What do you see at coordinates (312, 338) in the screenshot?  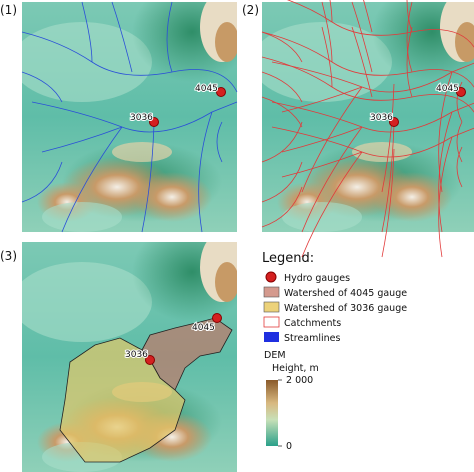 I see `legend-label: Streamlines` at bounding box center [312, 338].